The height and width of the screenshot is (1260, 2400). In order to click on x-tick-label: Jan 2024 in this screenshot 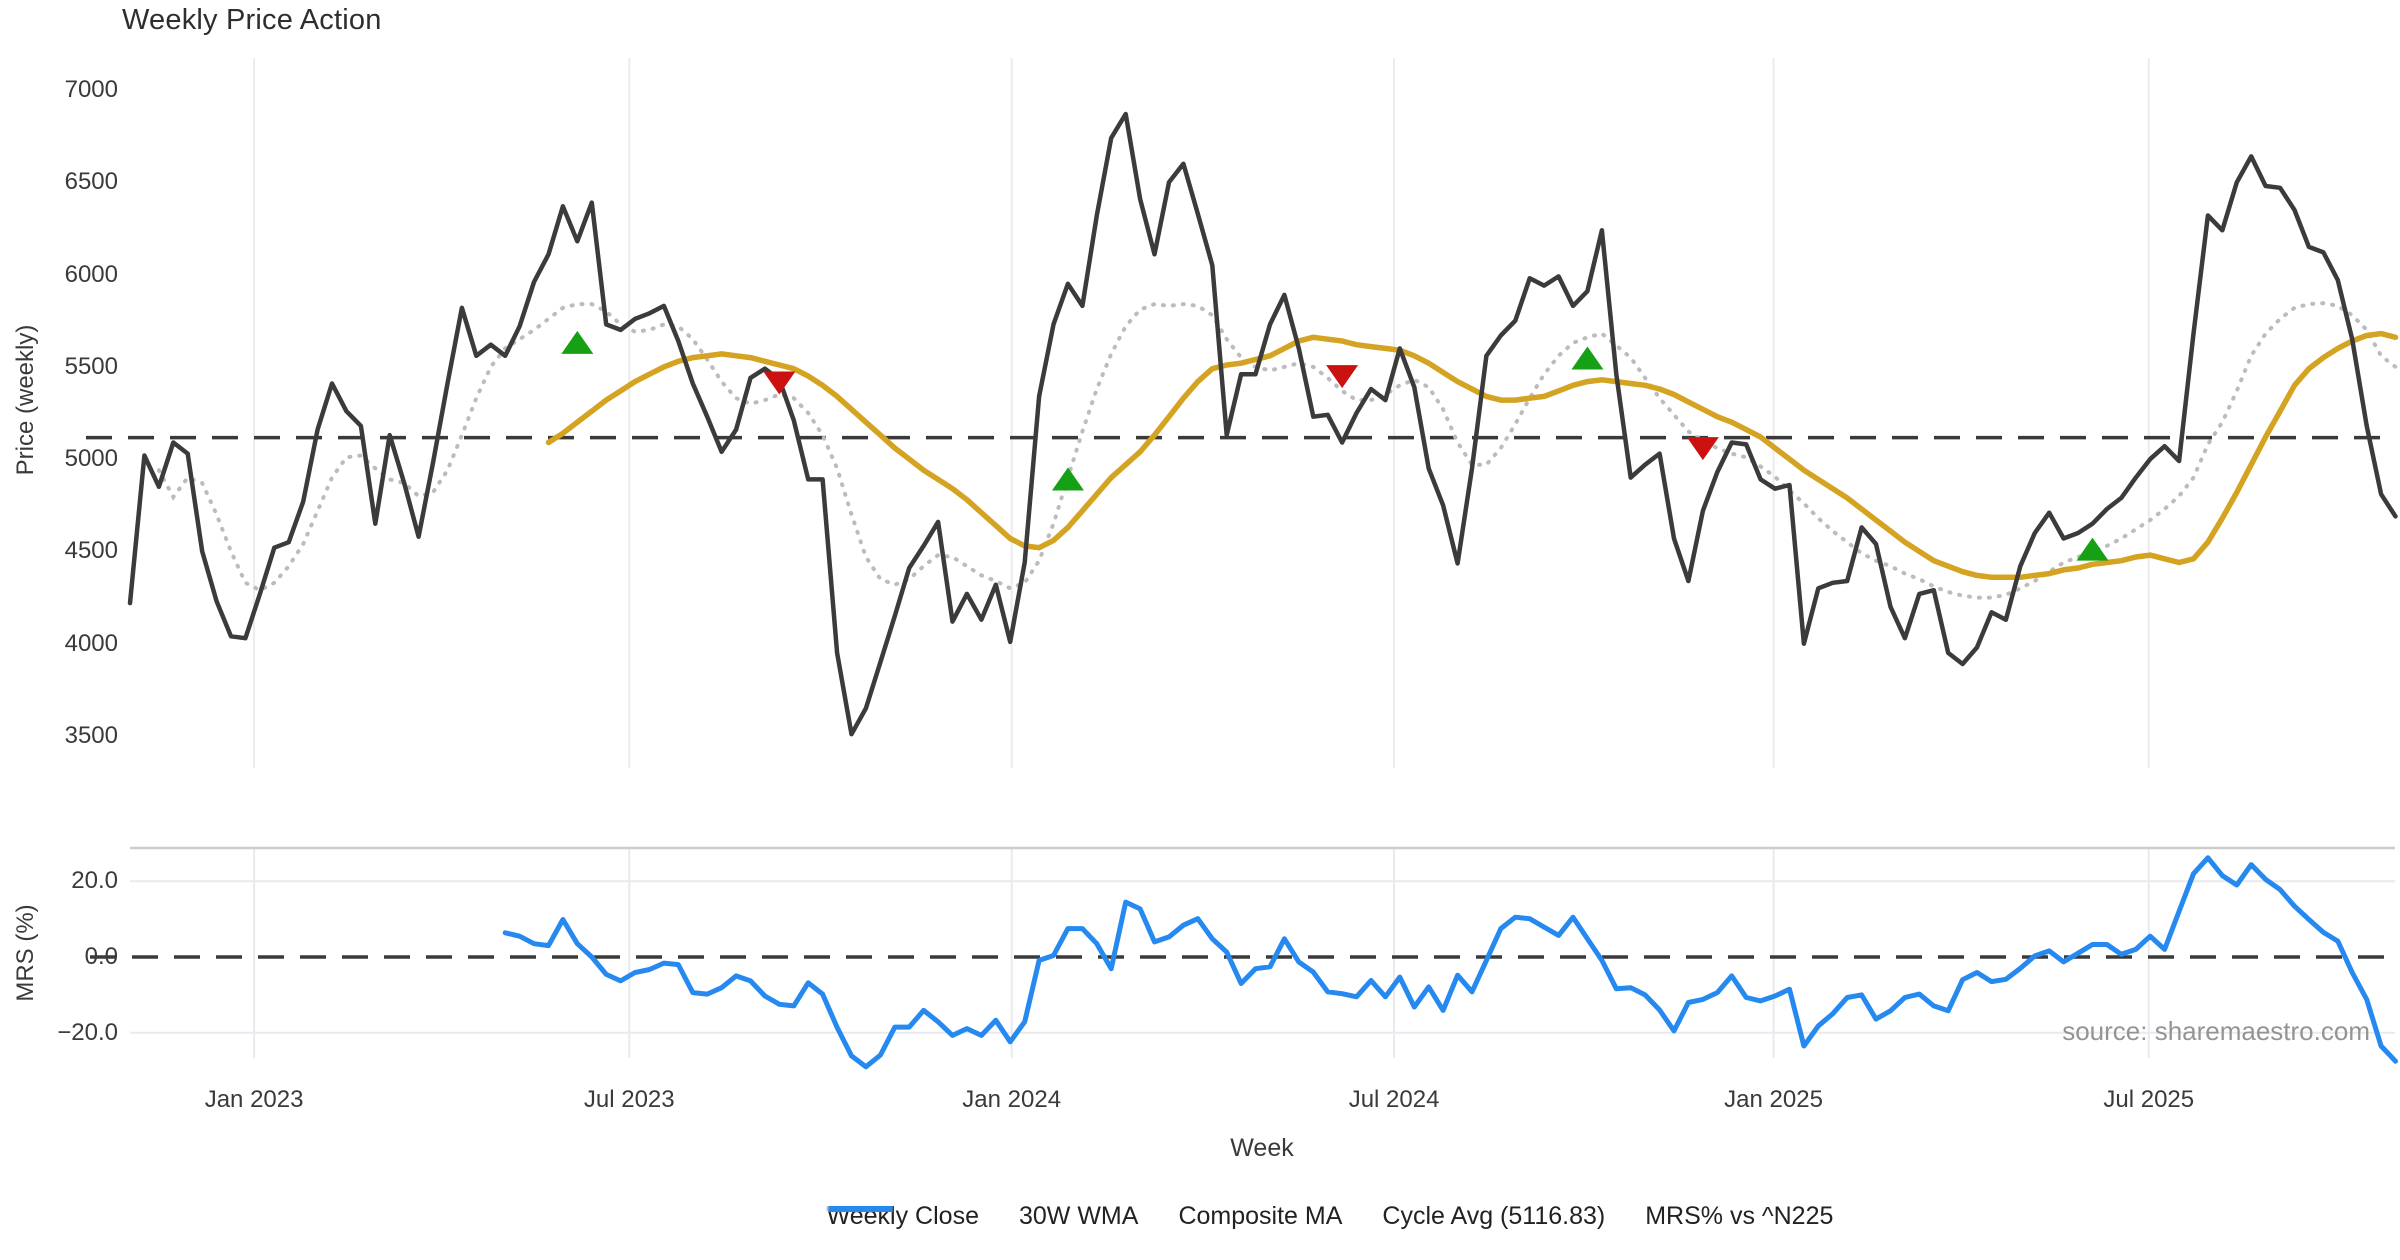, I will do `click(1012, 1099)`.